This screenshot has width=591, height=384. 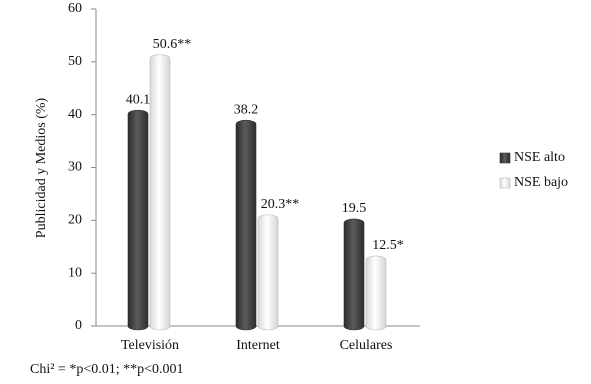 I want to click on value-label: 50.6**, so click(x=172, y=44).